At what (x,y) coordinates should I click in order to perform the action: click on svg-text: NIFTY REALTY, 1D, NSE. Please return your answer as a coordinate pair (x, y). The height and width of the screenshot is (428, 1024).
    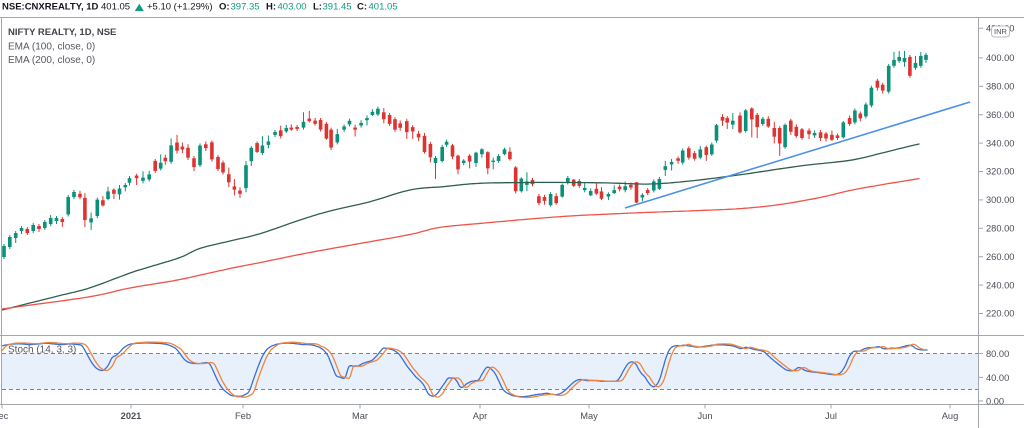
    Looking at the image, I should click on (62, 32).